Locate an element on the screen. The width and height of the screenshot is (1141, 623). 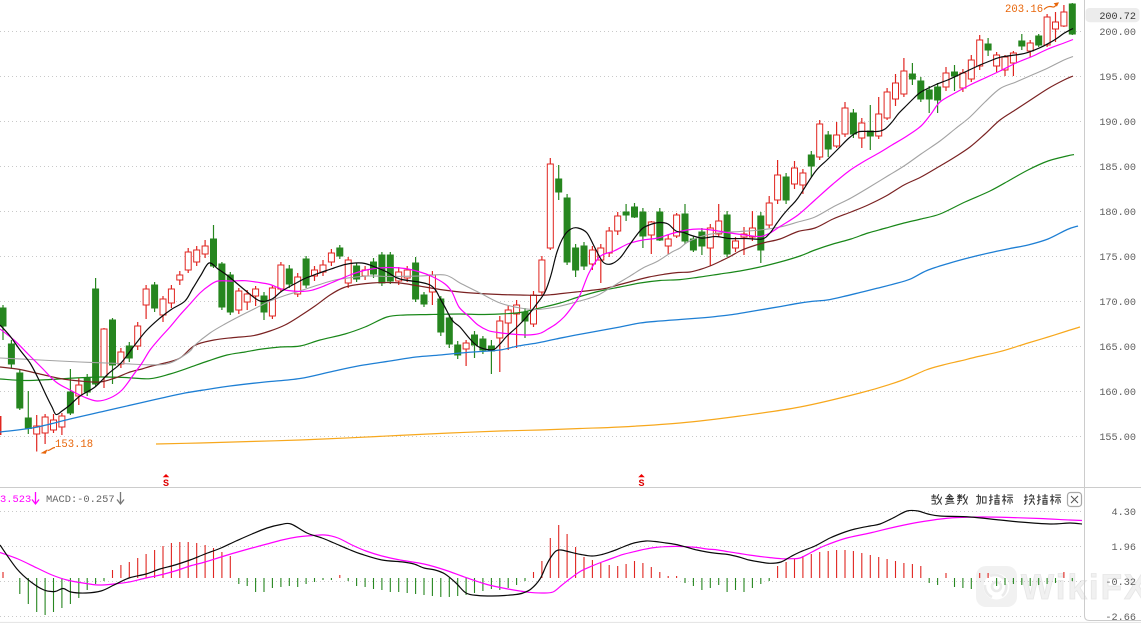
svg-text: 185.00 is located at coordinates (1117, 168).